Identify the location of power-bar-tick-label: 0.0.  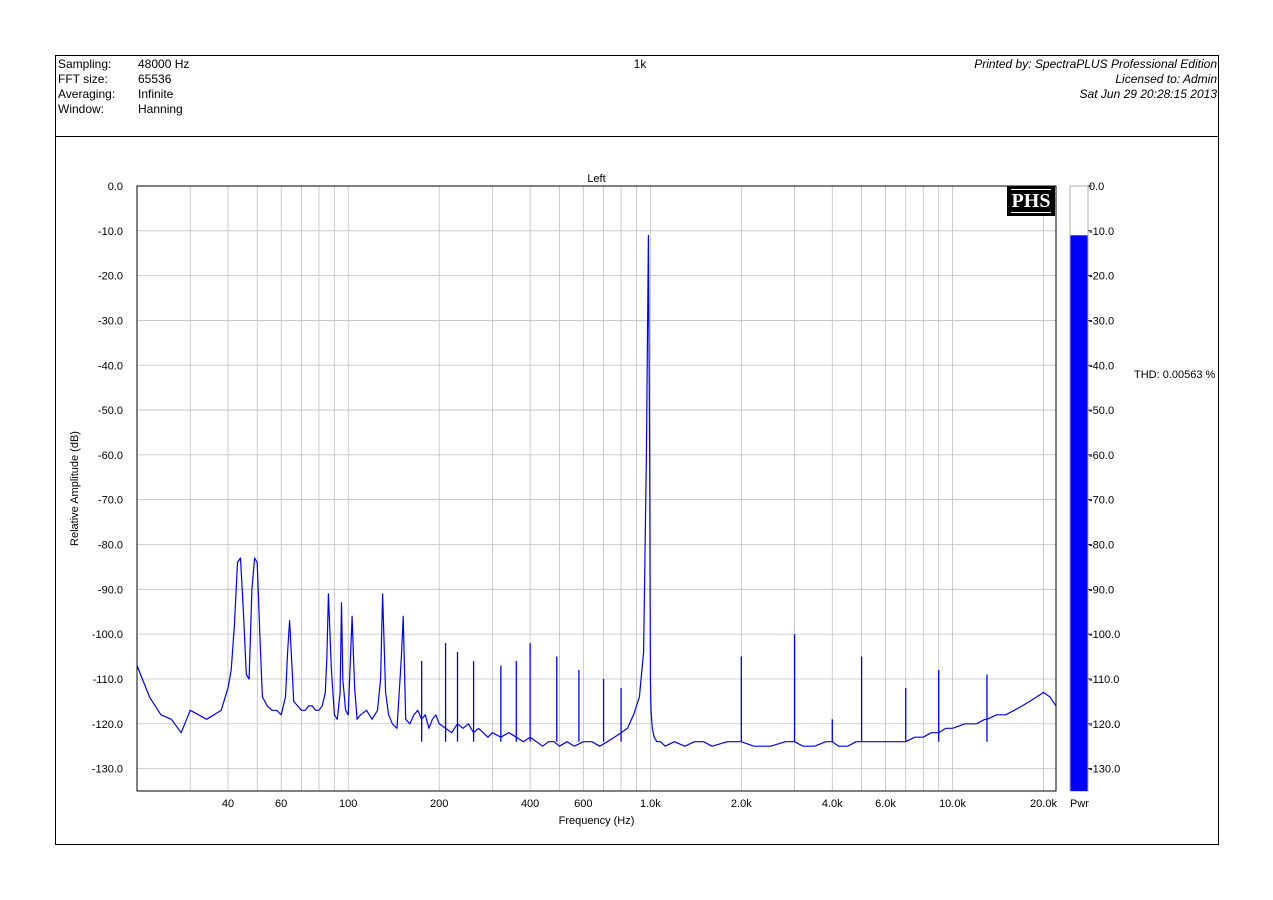
(1096, 187).